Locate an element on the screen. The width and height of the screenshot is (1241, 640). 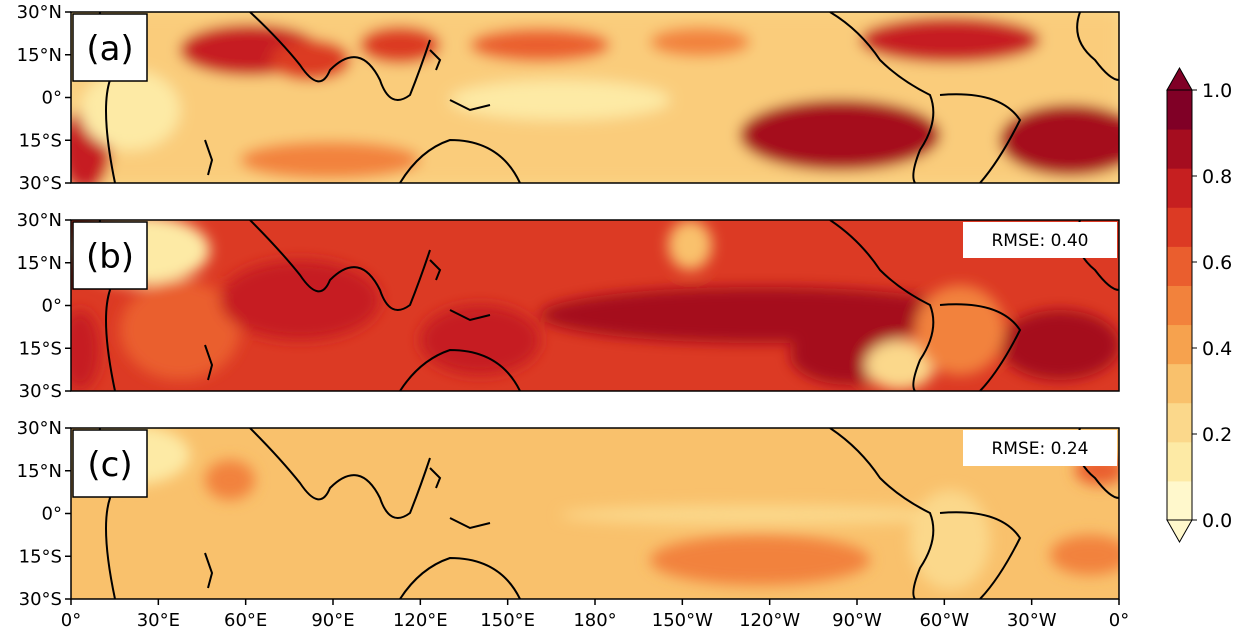
panel-label-box-b is located at coordinates (110, 255).